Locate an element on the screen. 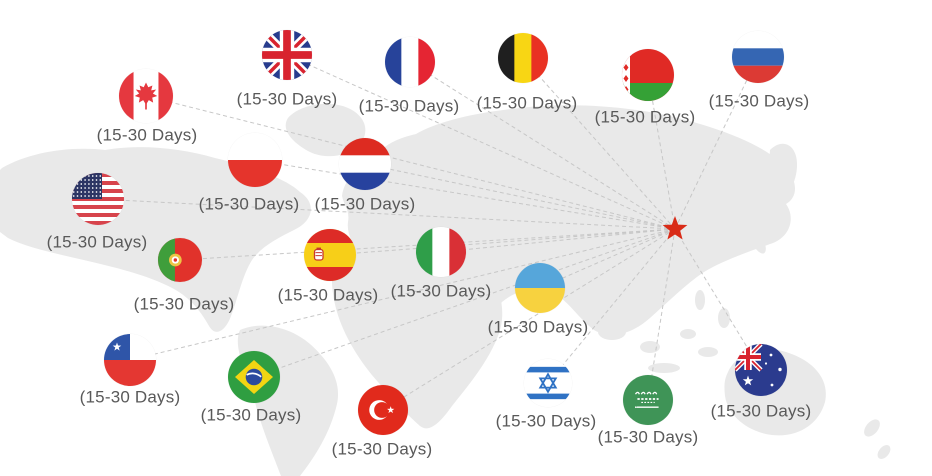 This screenshot has width=932, height=476. usa-flag-art is located at coordinates (98, 199).